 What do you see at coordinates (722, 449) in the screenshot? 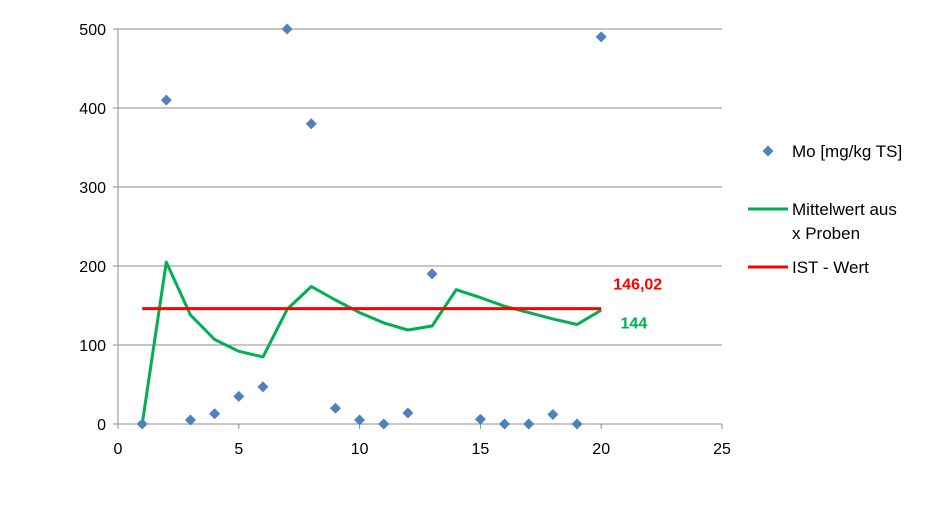
I see `x-tick-label: 25` at bounding box center [722, 449].